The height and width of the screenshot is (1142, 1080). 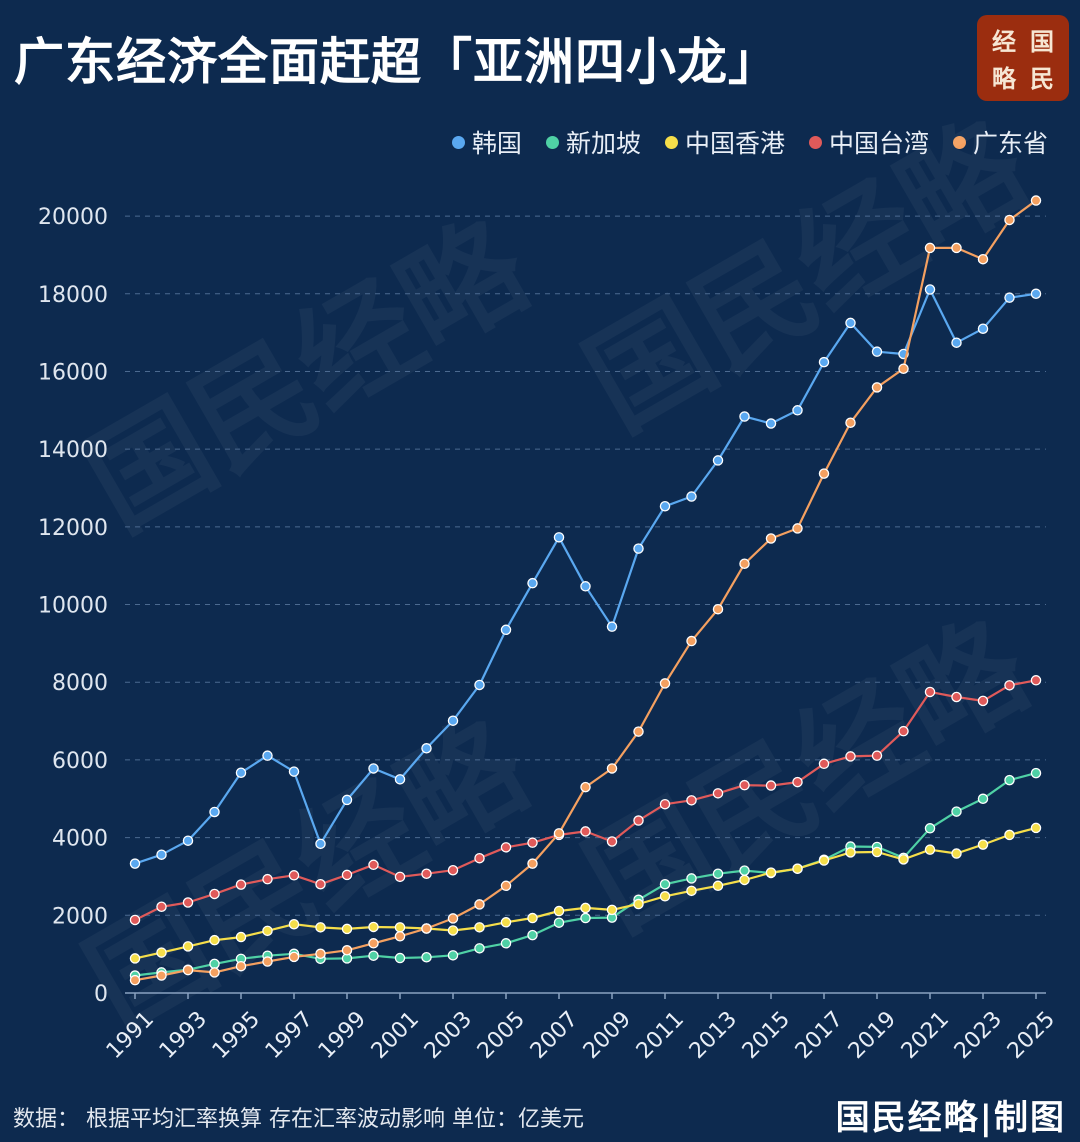 What do you see at coordinates (501, 1035) in the screenshot?
I see `x-tick-label: 2005` at bounding box center [501, 1035].